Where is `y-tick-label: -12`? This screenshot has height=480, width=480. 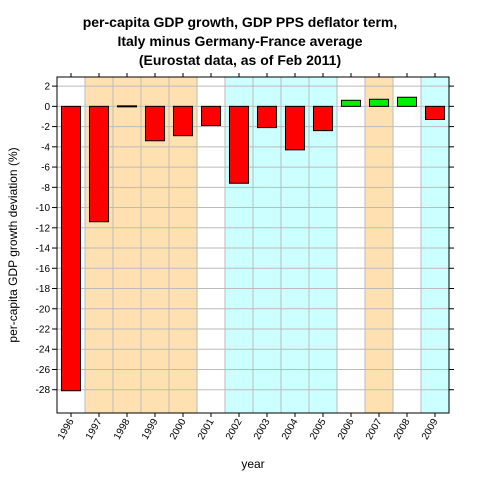
y-tick-label: -12 is located at coordinates (43, 228).